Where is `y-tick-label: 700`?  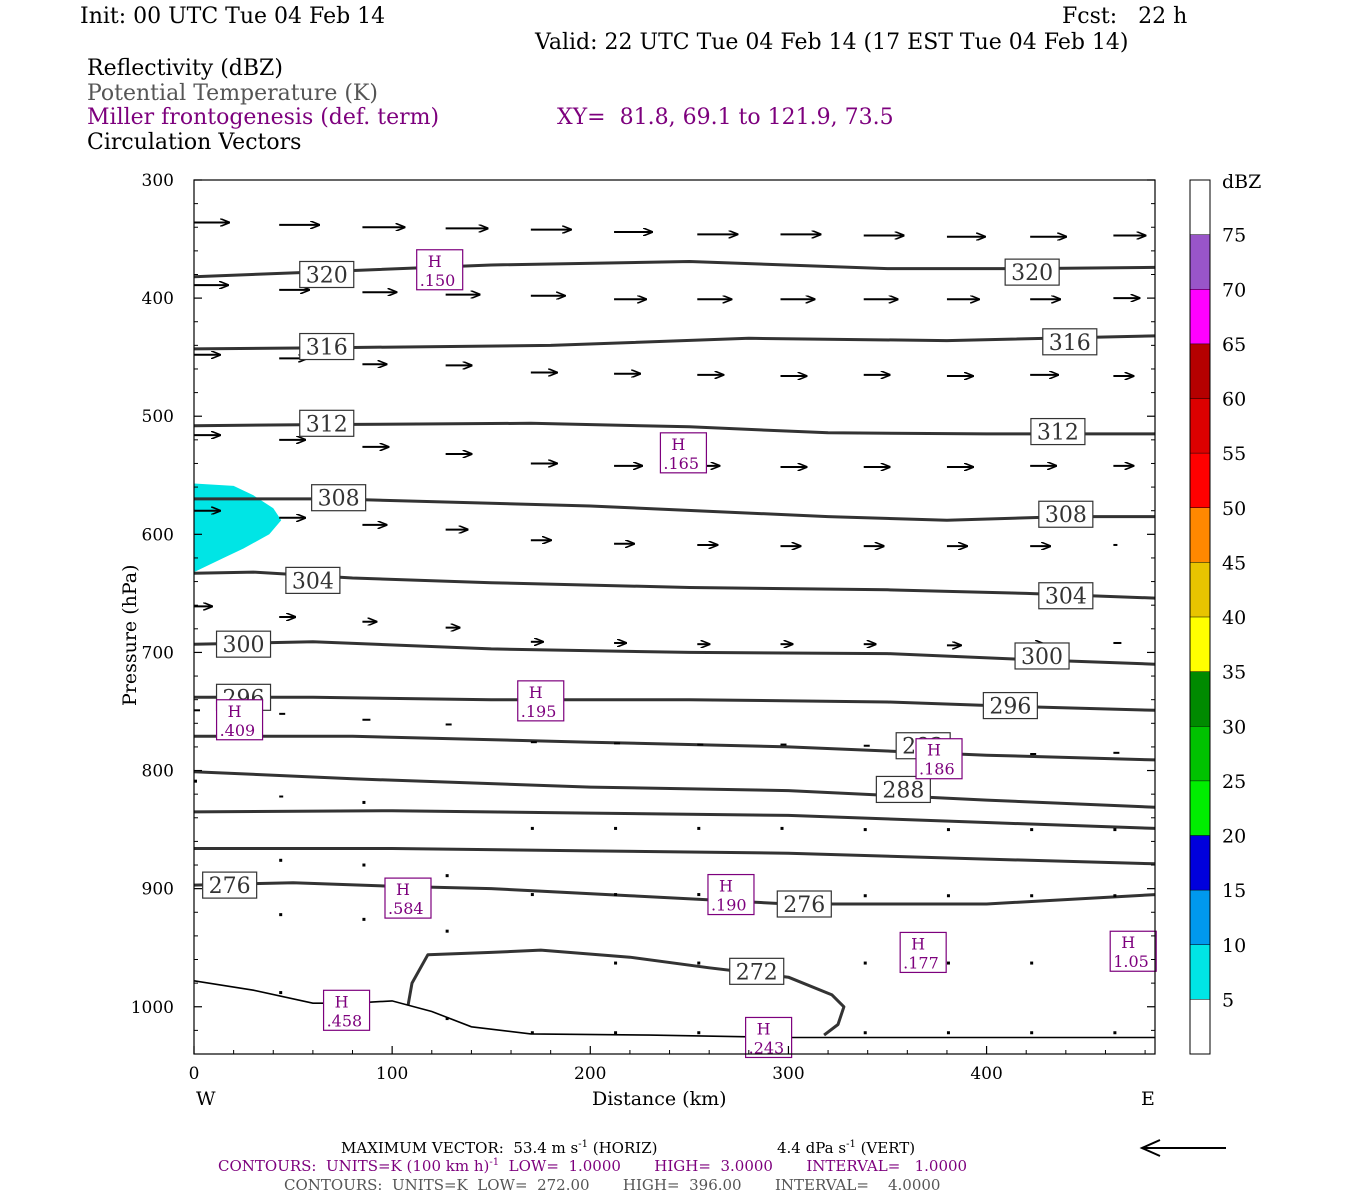 y-tick-label: 700 is located at coordinates (158, 653).